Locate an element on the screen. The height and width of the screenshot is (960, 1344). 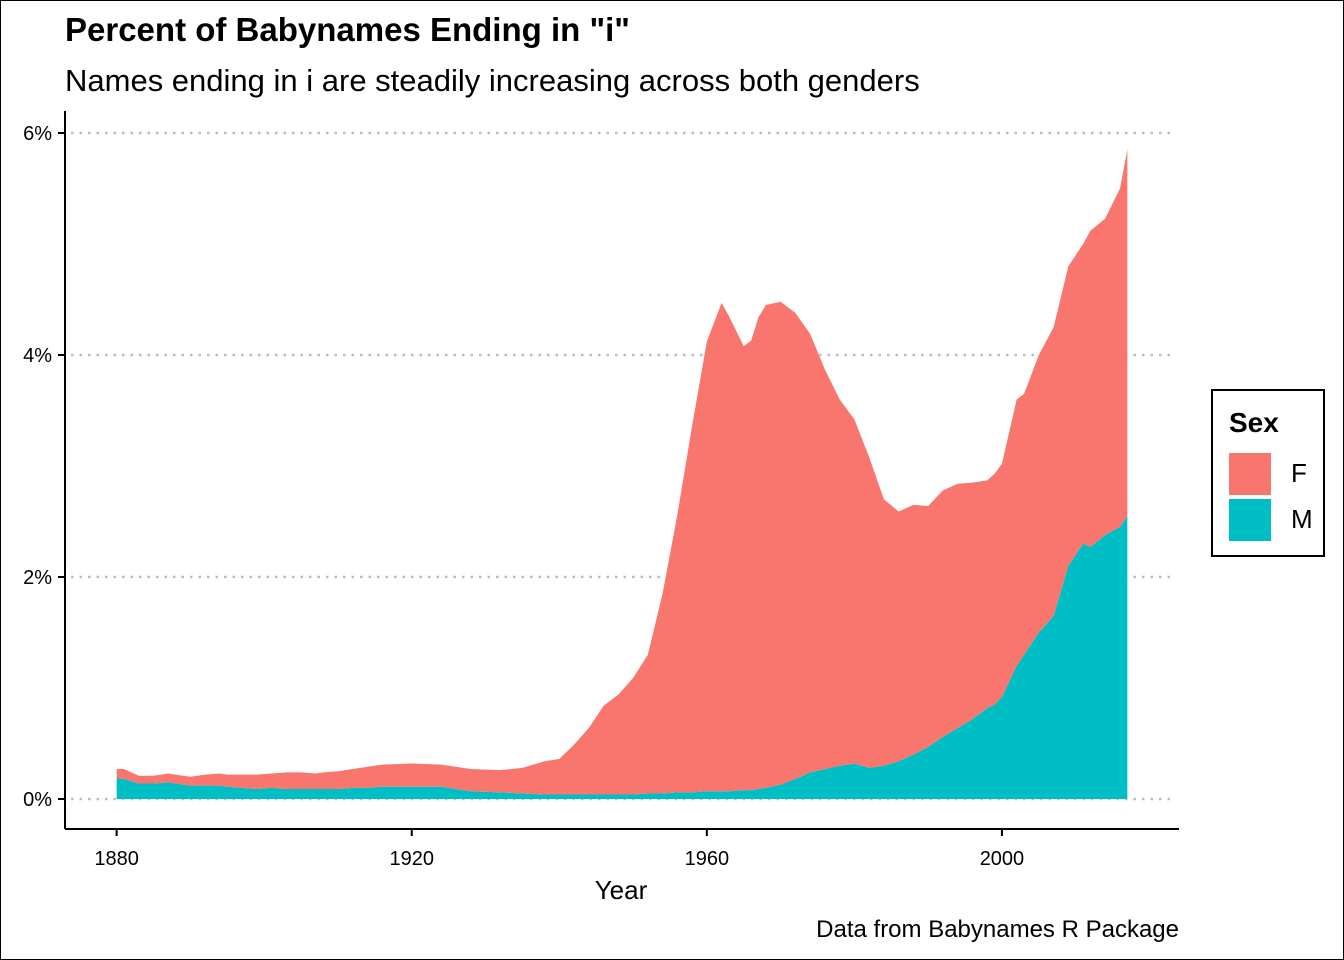
y-tick-label: 2% is located at coordinates (37, 578).